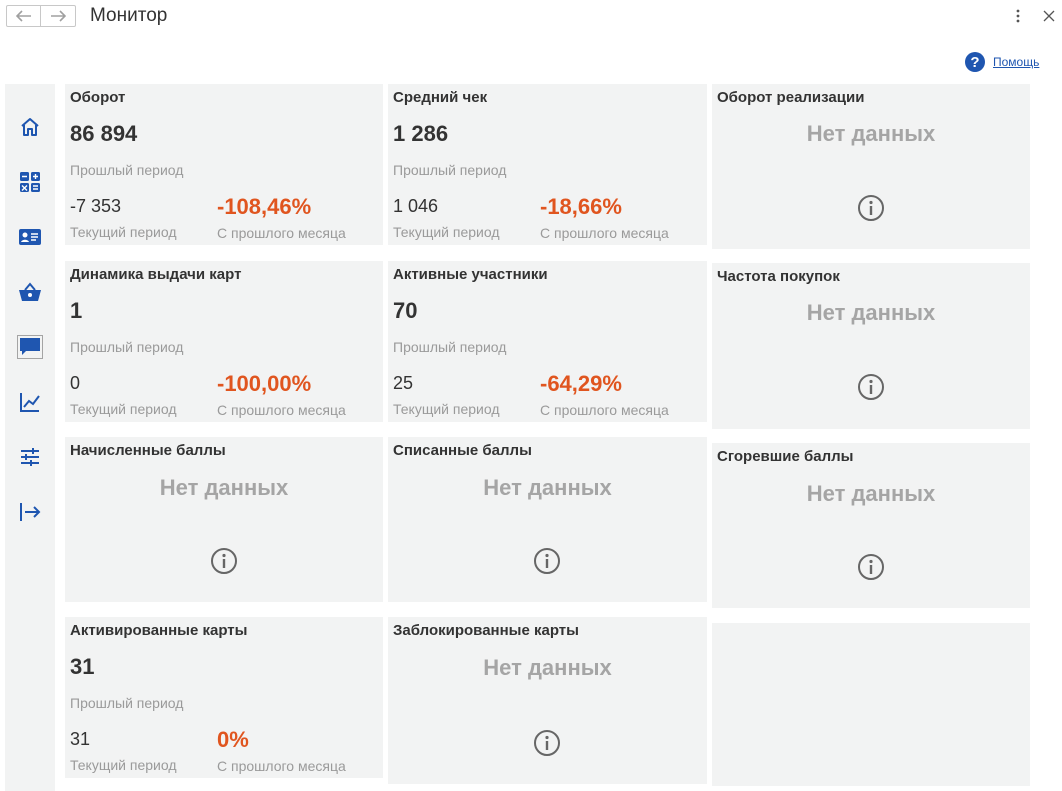 The image size is (1062, 791). I want to click on sidebar-item-dashboard, so click(30, 182).